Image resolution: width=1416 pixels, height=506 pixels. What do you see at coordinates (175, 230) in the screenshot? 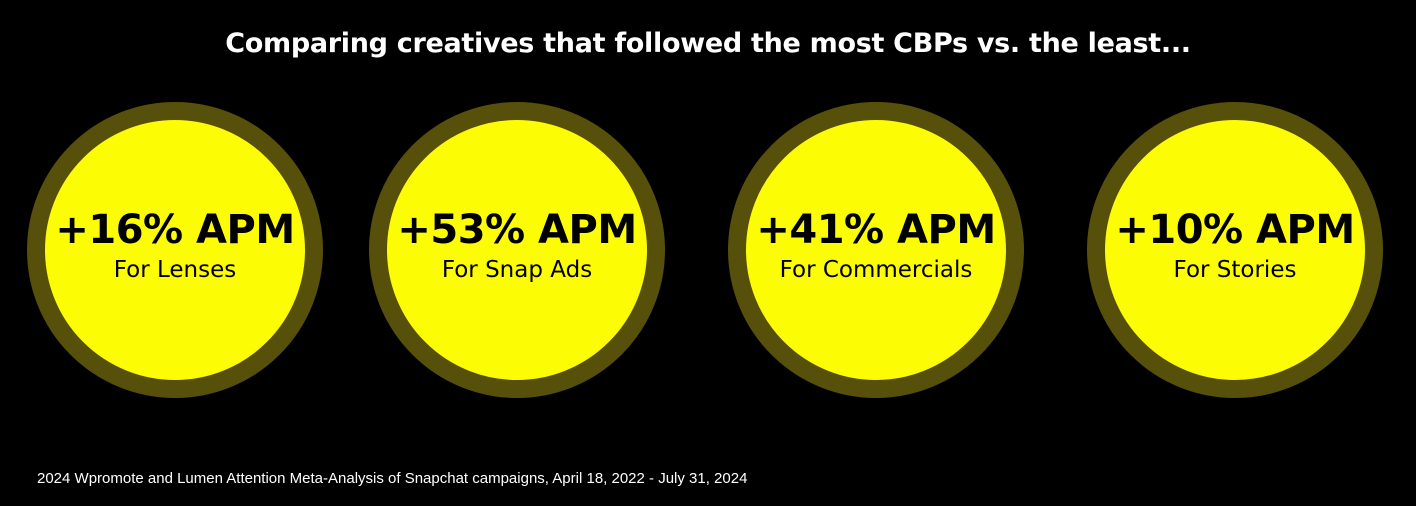
I see `stat-value: +16% APM` at bounding box center [175, 230].